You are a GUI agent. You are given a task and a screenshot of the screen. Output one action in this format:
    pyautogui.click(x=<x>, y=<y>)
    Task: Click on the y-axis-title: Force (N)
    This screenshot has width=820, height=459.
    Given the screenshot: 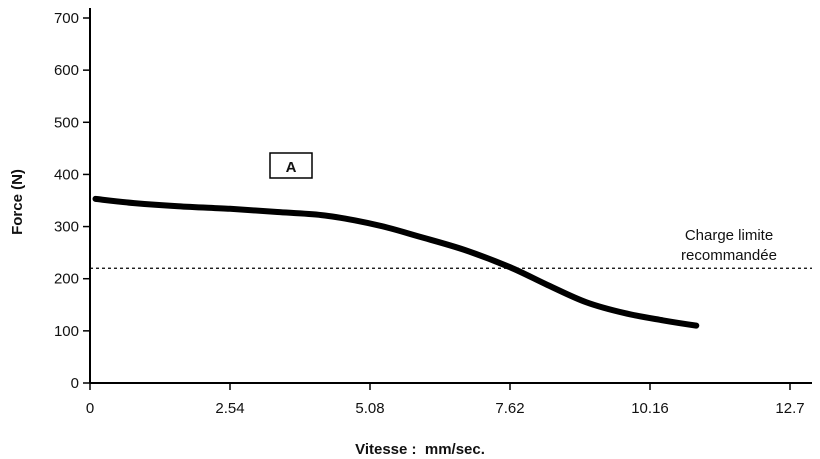 What is the action you would take?
    pyautogui.click(x=17, y=202)
    